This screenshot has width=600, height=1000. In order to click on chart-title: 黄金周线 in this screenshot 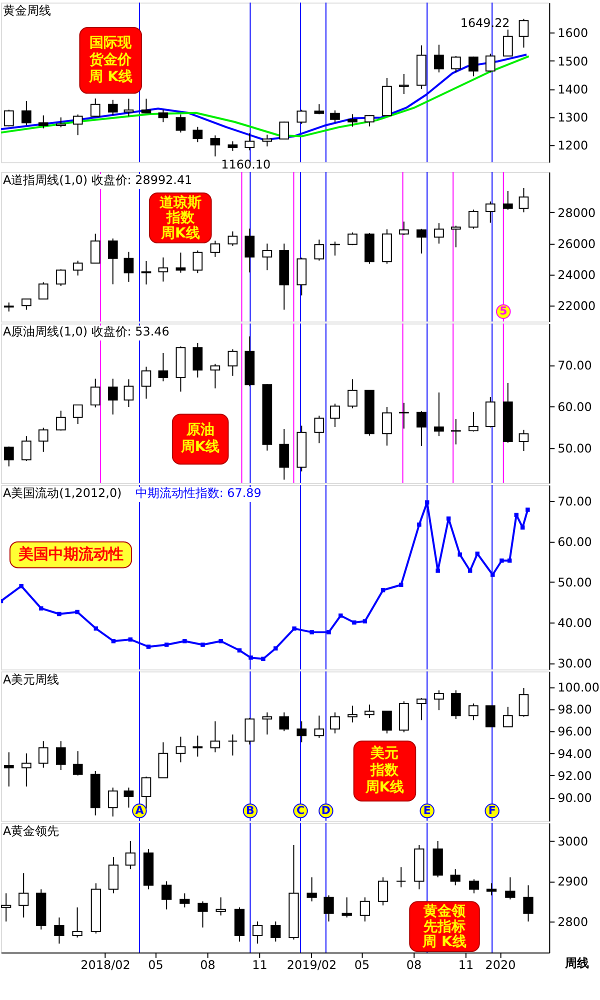, I will do `click(26, 11)`.